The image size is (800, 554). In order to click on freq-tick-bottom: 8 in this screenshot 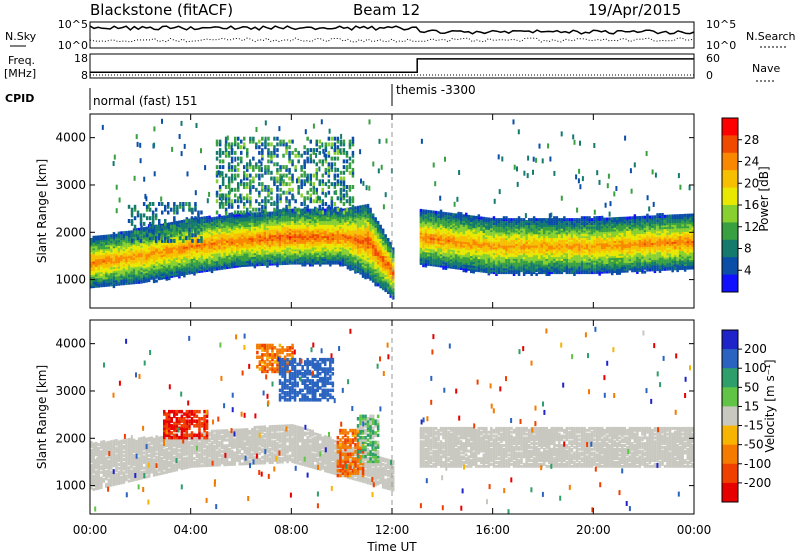, I will do `click(84, 75)`.